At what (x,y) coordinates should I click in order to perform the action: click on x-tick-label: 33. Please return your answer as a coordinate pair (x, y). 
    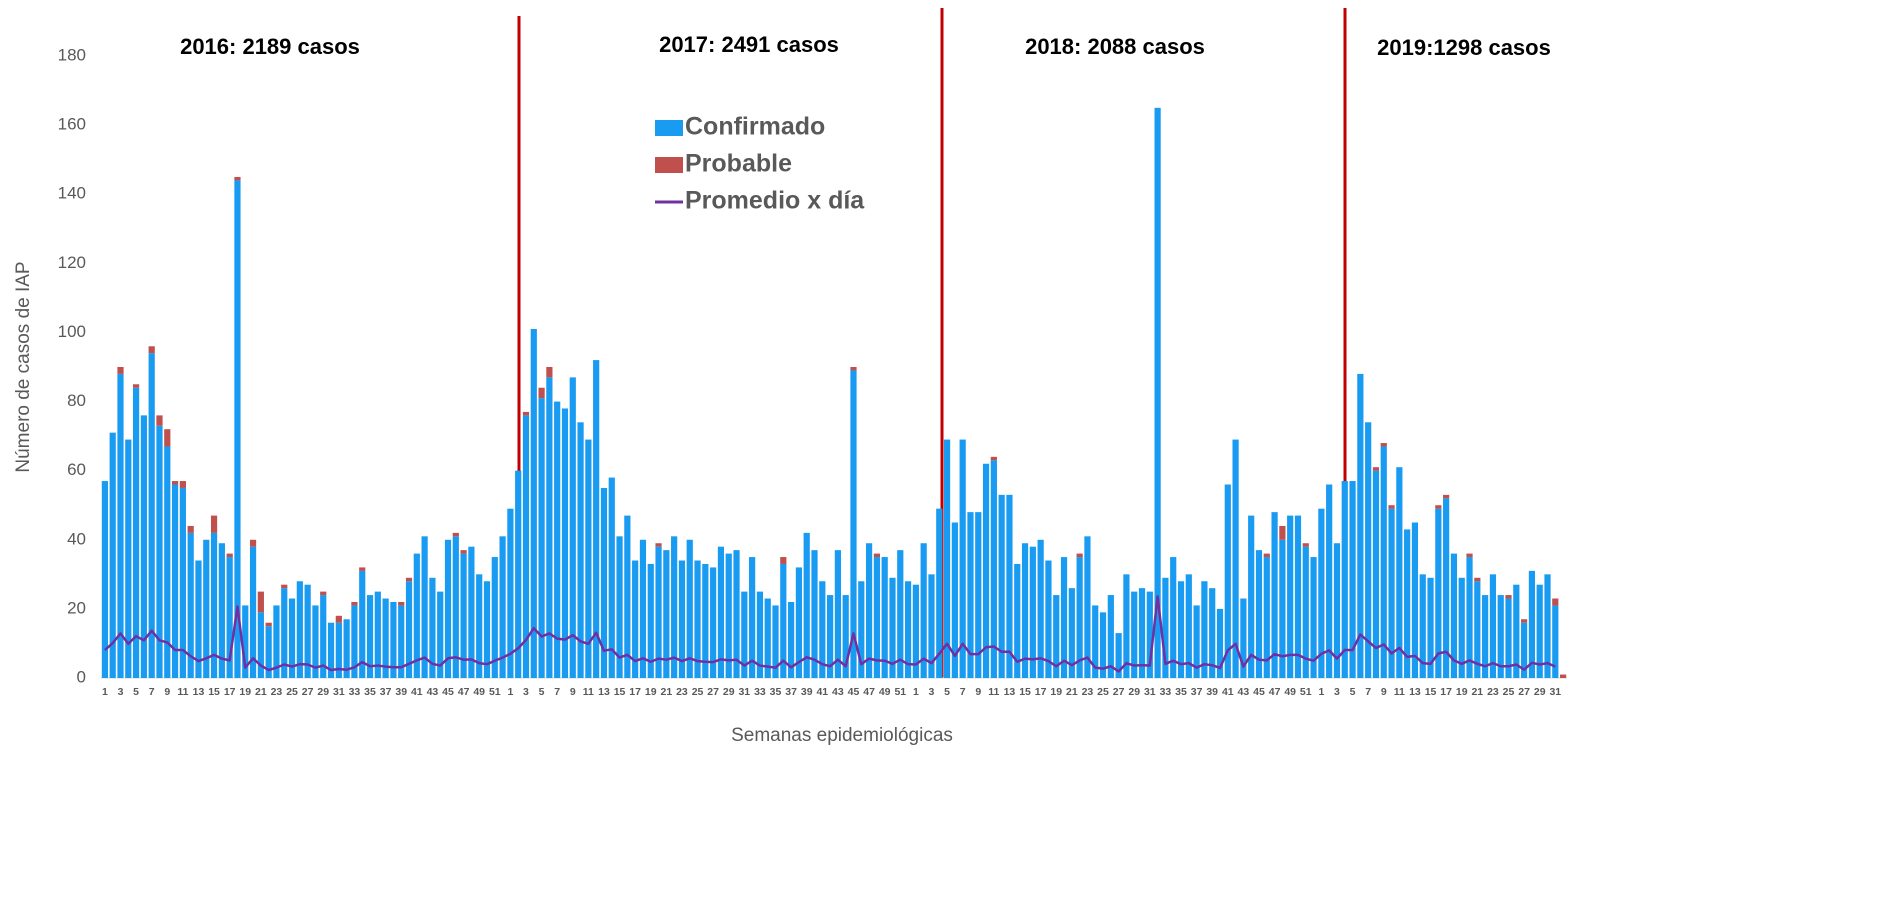
    Looking at the image, I should click on (760, 692).